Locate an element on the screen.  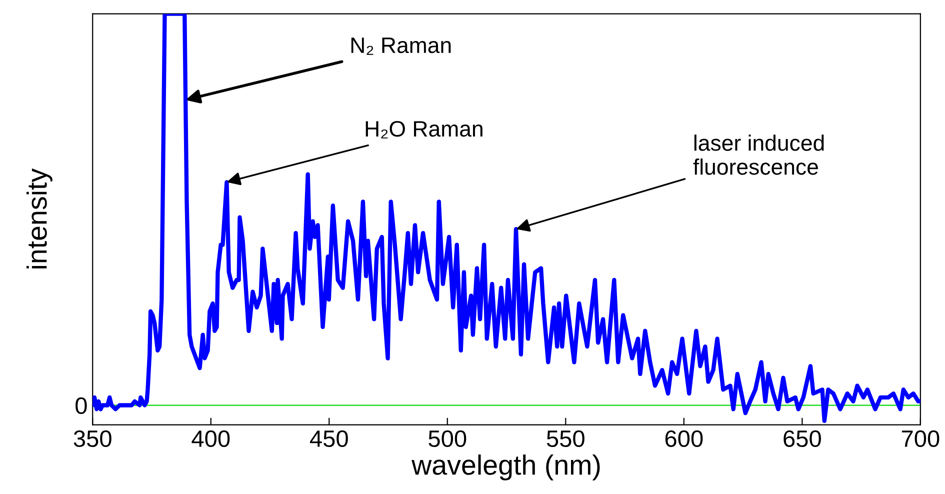
x-tick-label: 450 is located at coordinates (329, 439).